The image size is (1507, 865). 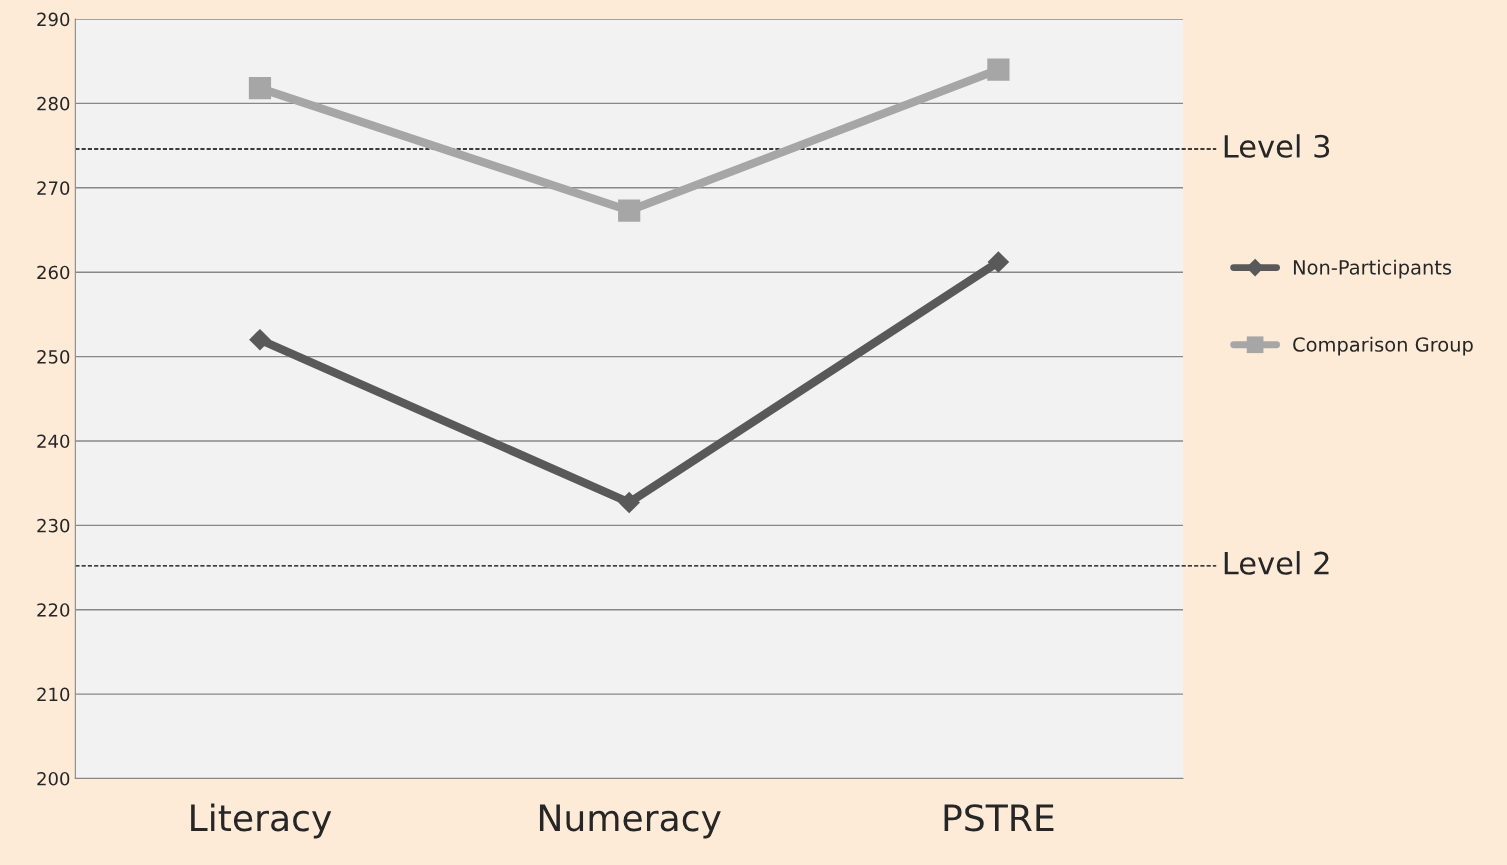 What do you see at coordinates (53, 525) in the screenshot?
I see `y-tick-label: 230` at bounding box center [53, 525].